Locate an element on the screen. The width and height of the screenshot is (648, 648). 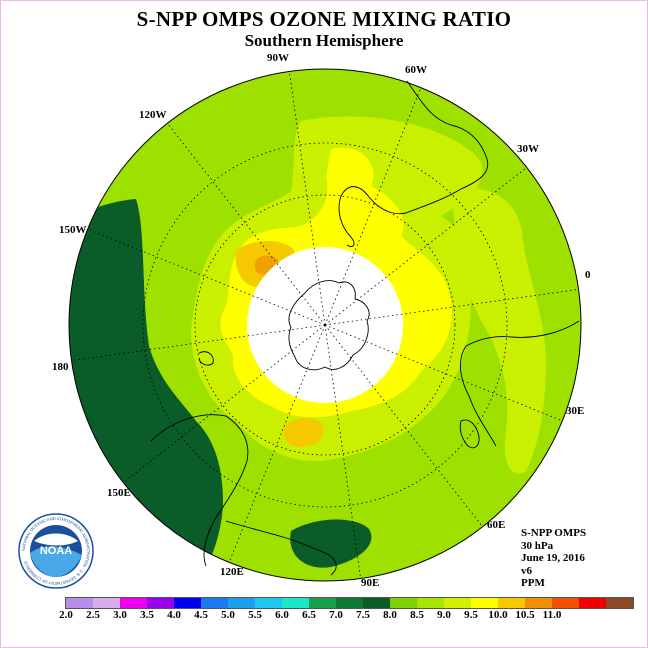
new-zealand-coastline is located at coordinates (206, 358).